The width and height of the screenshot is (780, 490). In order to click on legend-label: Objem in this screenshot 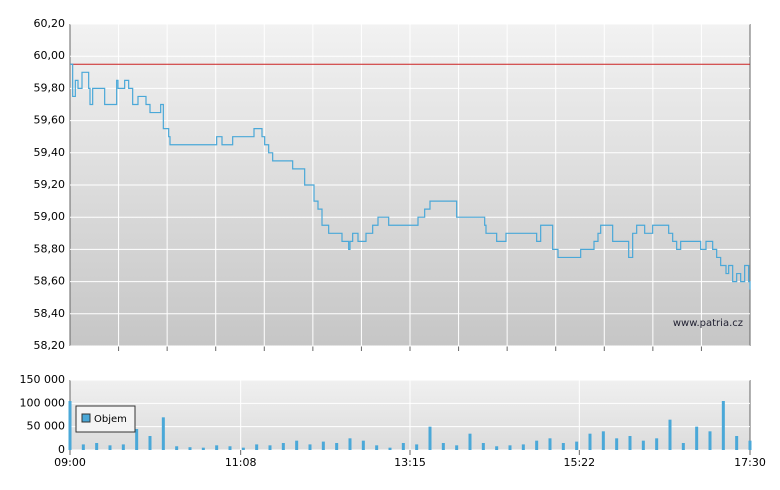, I will do `click(110, 419)`.